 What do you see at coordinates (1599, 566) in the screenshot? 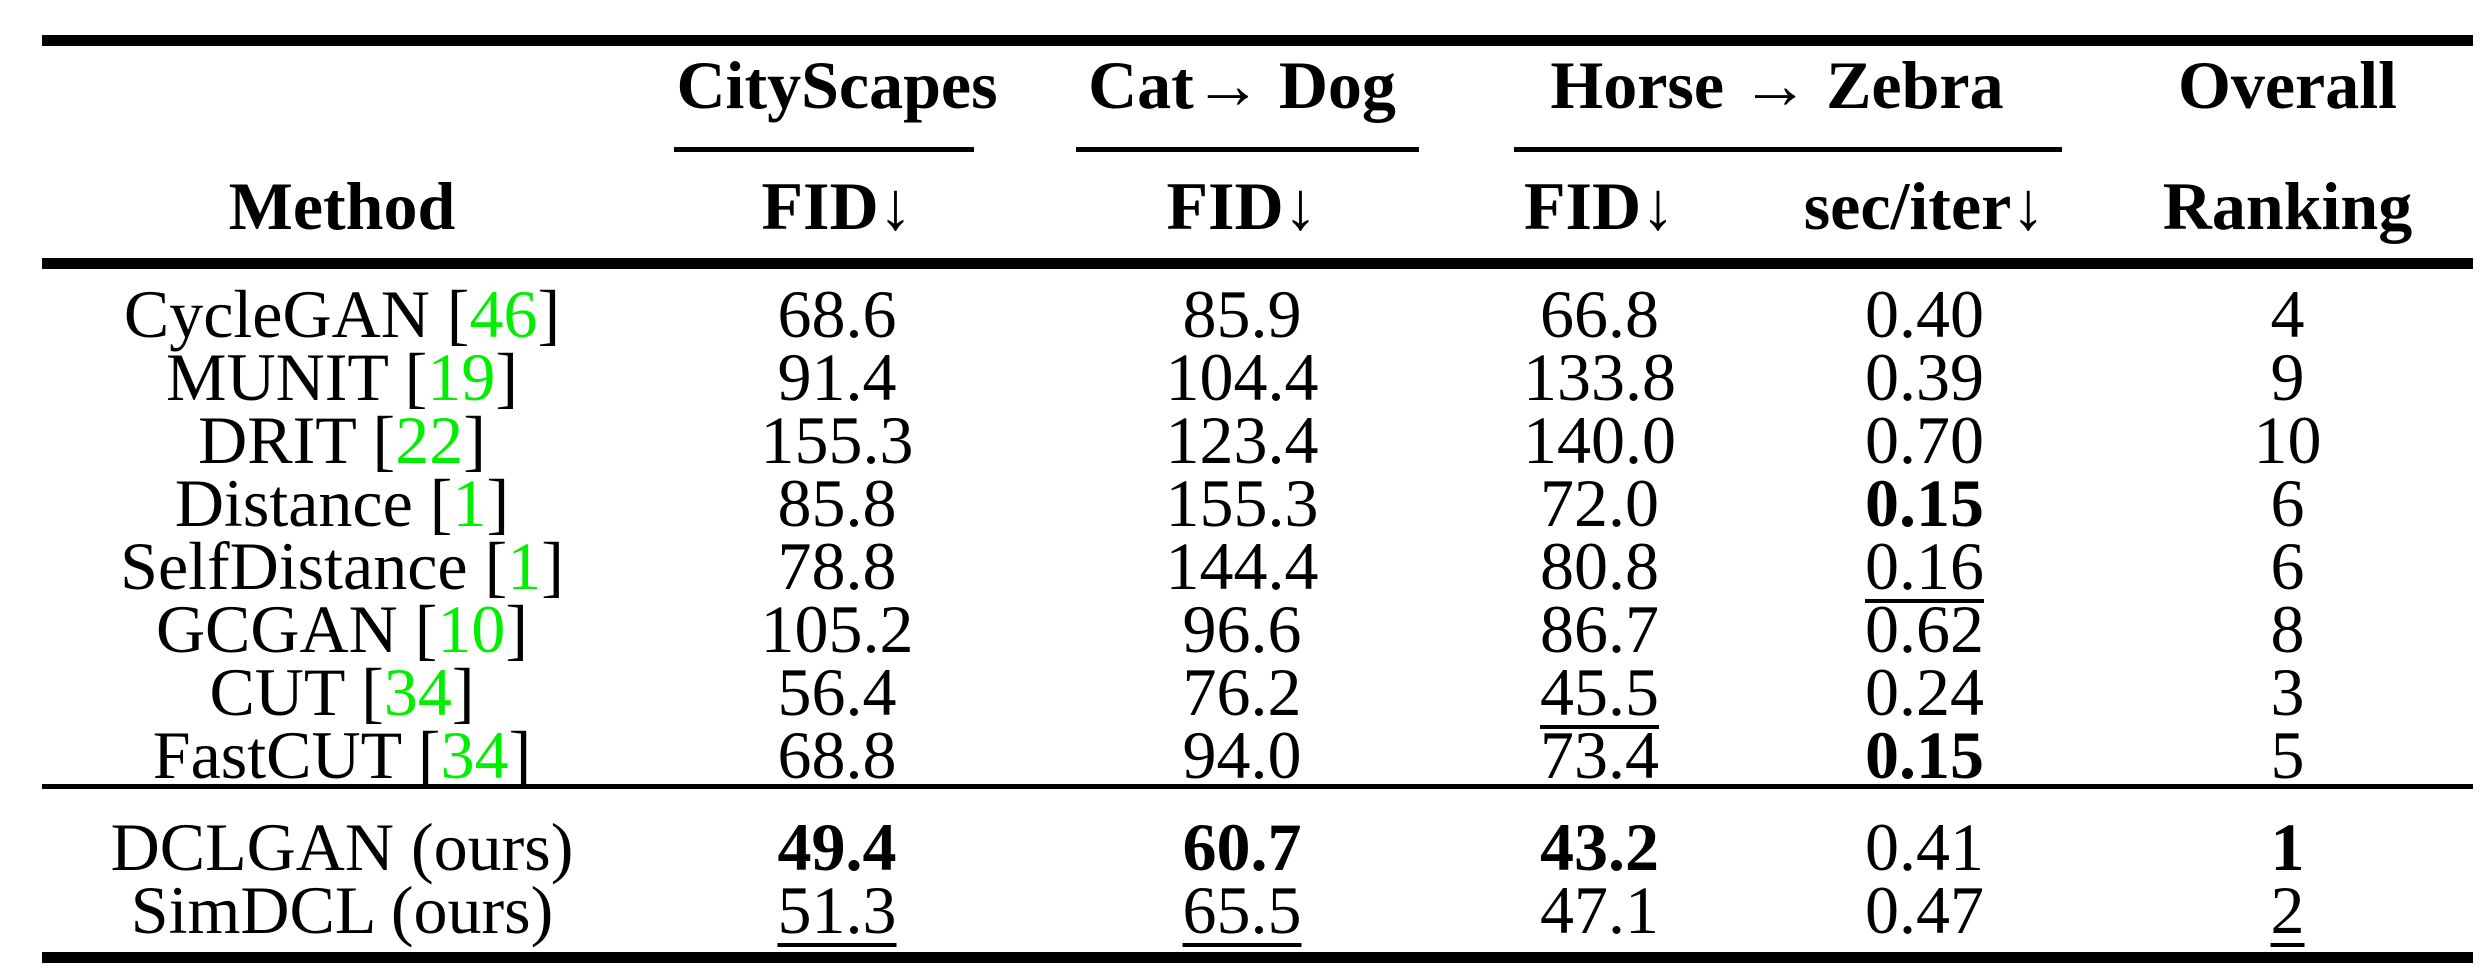
I see `horsezebra-fid-cell: 80.8` at bounding box center [1599, 566].